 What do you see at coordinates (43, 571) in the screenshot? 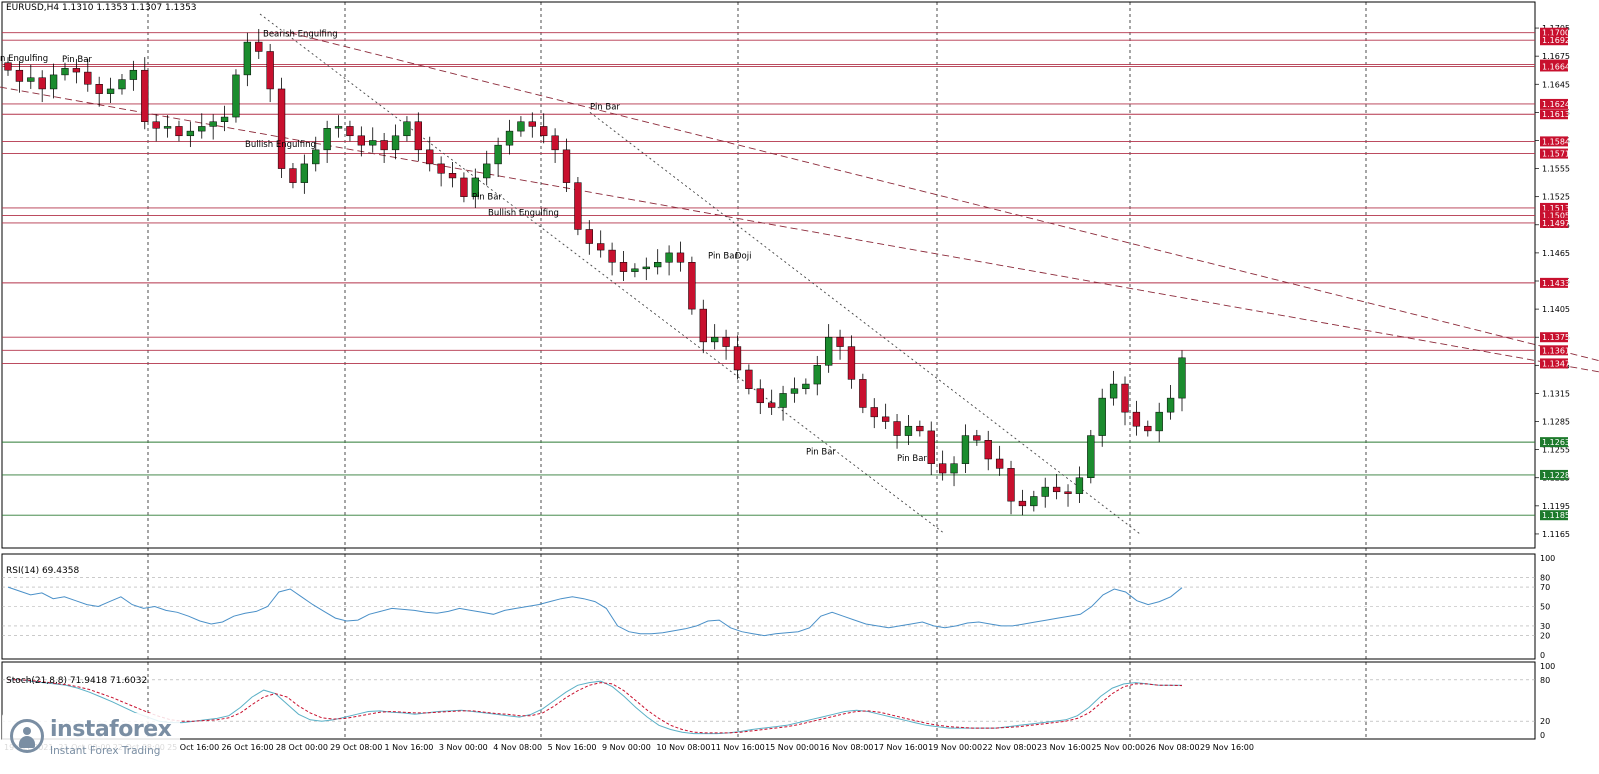
I see `rsi-title: RSI(14) 69.4358` at bounding box center [43, 571].